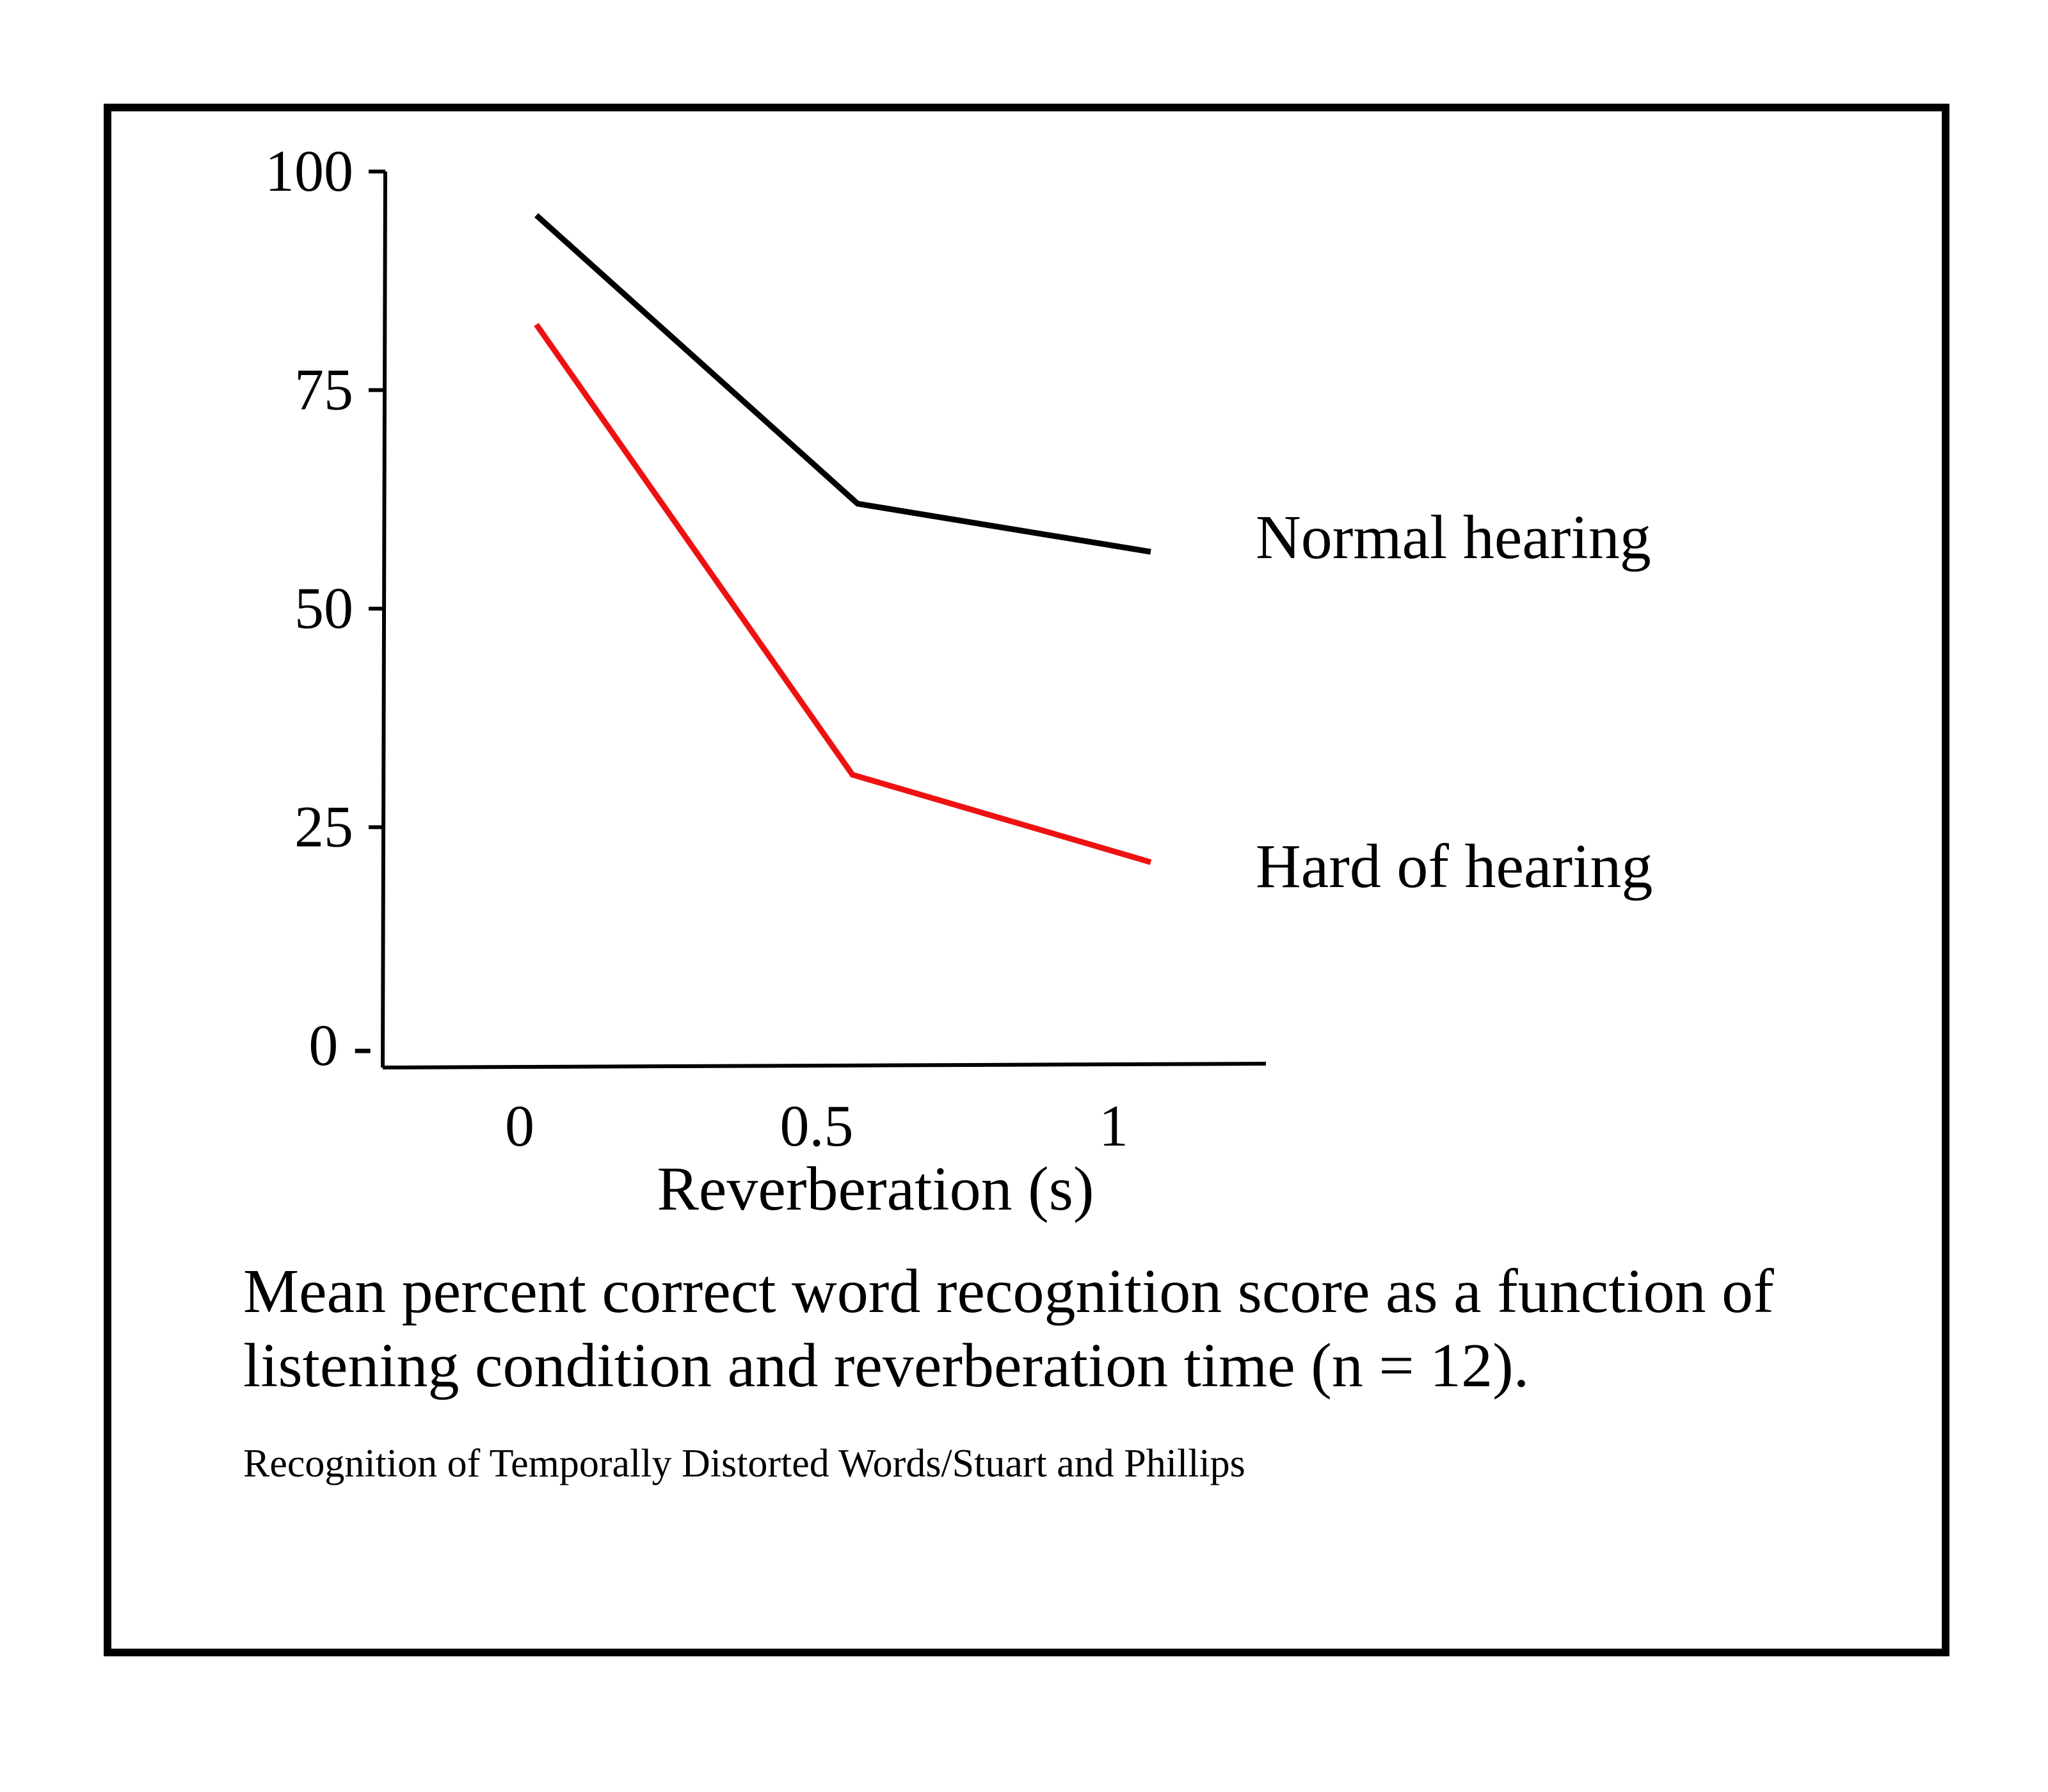 The height and width of the screenshot is (1792, 2048). I want to click on x-axis-line, so click(824, 1065).